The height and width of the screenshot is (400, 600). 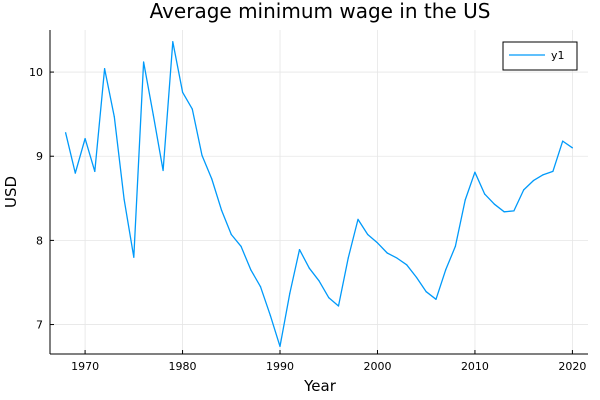 I want to click on x-tick-label-2000: 2000, so click(x=377, y=366).